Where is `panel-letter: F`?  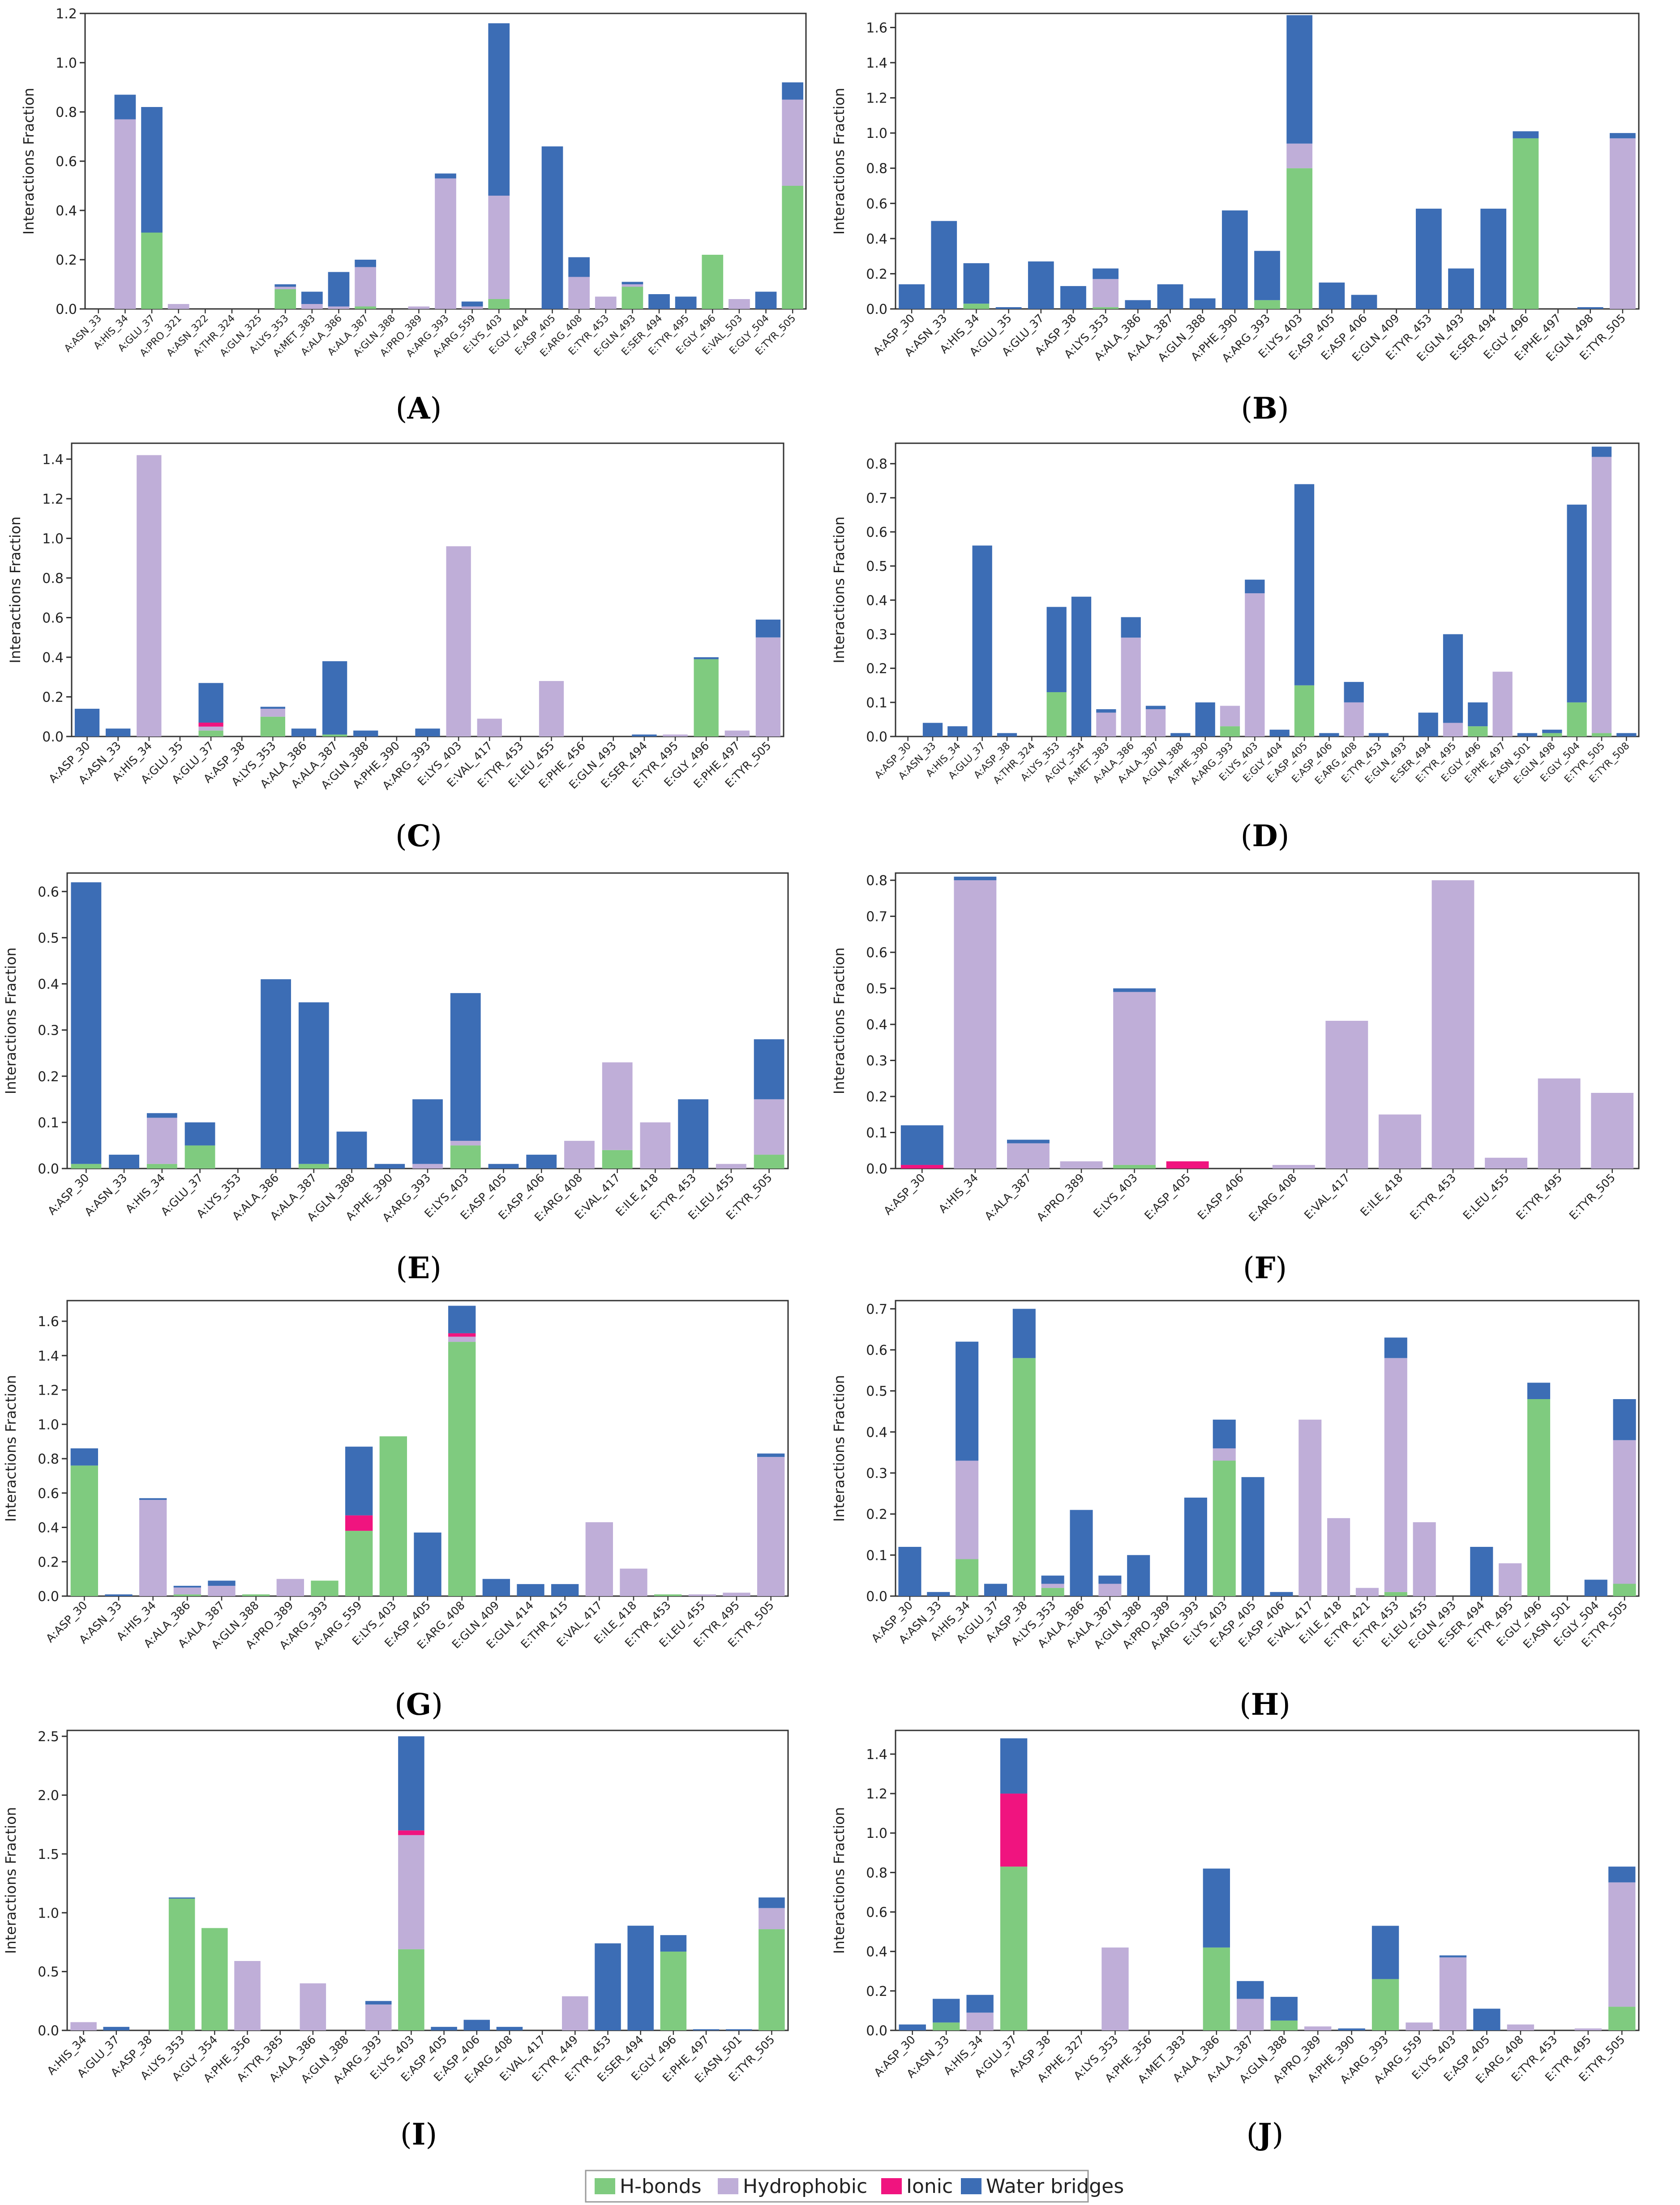 panel-letter: F is located at coordinates (1265, 1267).